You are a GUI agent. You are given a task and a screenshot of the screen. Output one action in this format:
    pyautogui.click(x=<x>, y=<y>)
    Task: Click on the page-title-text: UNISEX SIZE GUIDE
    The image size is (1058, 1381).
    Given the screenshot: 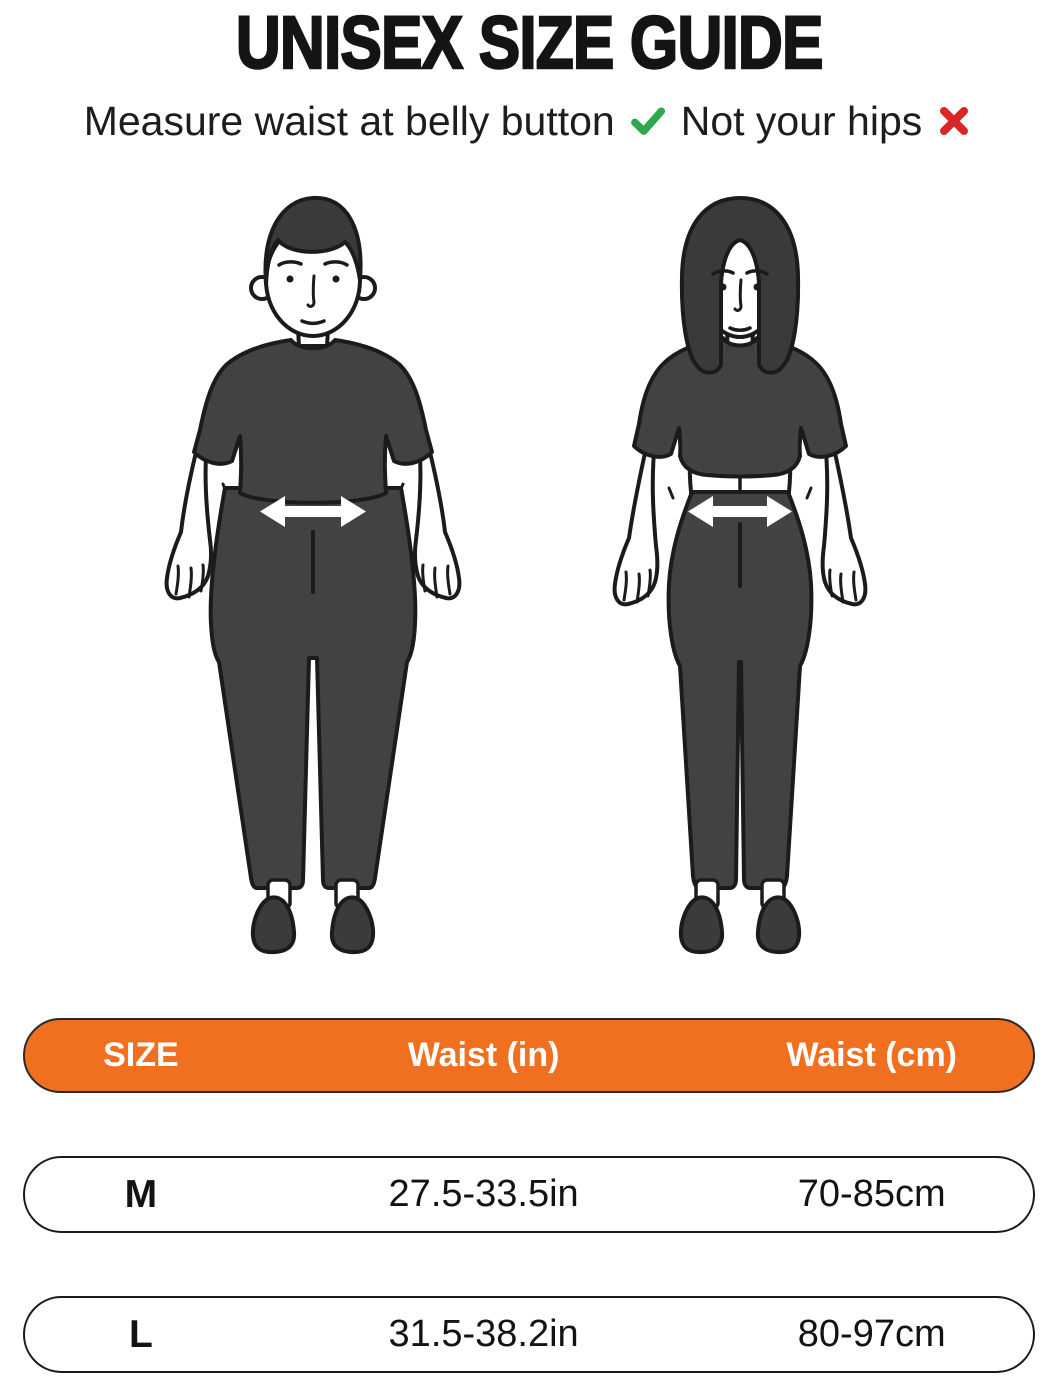 What is the action you would take?
    pyautogui.click(x=530, y=42)
    